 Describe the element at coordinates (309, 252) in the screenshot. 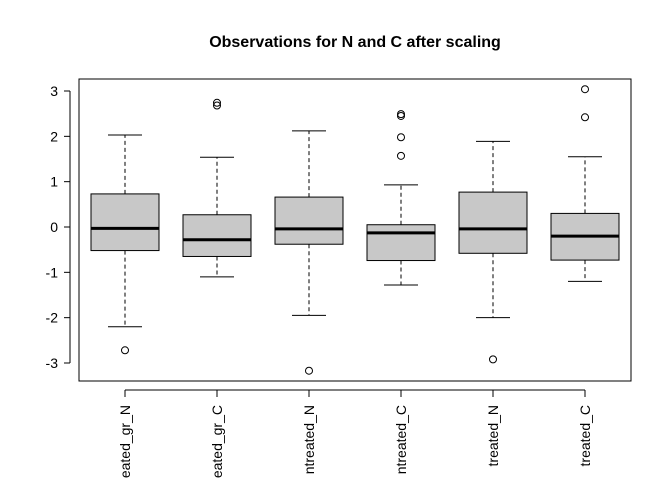

I see `box-untreated_N` at that location.